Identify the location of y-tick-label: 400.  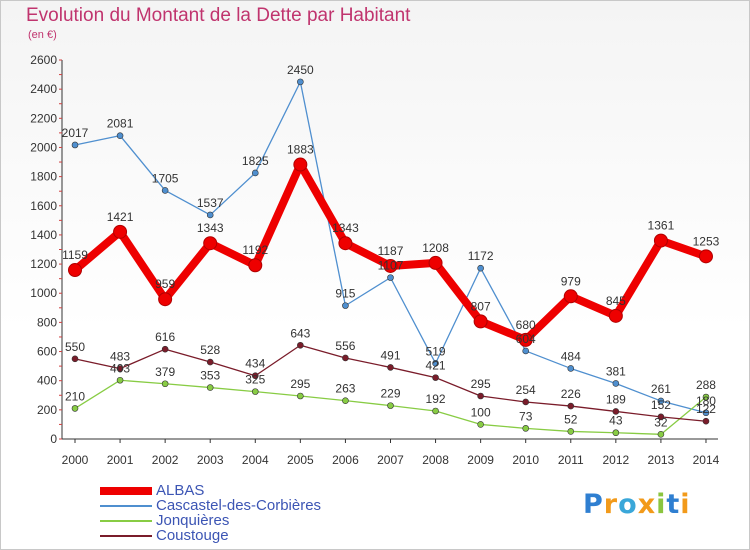
(47, 381).